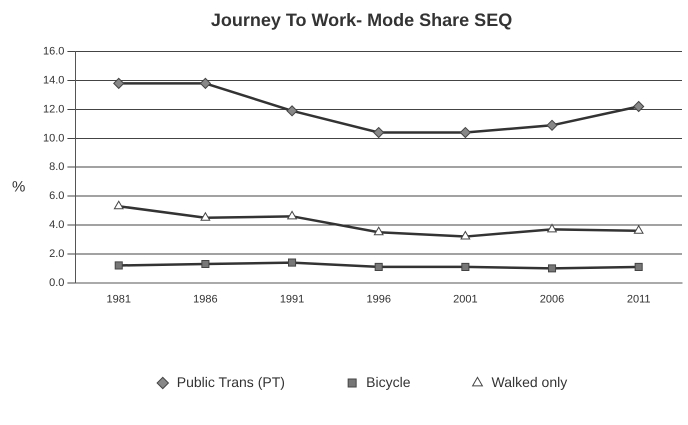 The height and width of the screenshot is (425, 688). Describe the element at coordinates (530, 382) in the screenshot. I see `legend-label: Walked only` at that location.